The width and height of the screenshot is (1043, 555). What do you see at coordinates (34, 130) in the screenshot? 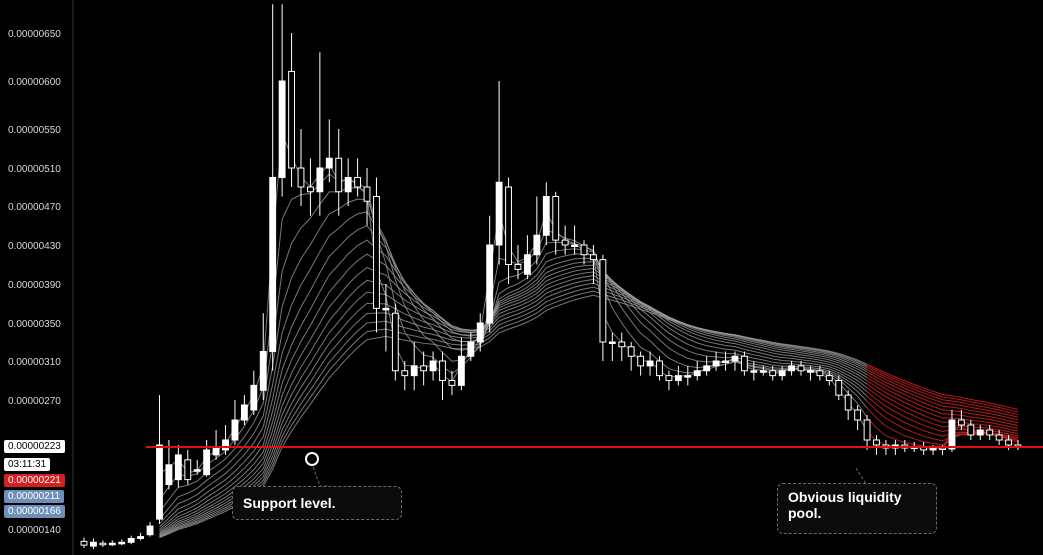
I see `y-tick-label: 0.00000550` at bounding box center [34, 130].